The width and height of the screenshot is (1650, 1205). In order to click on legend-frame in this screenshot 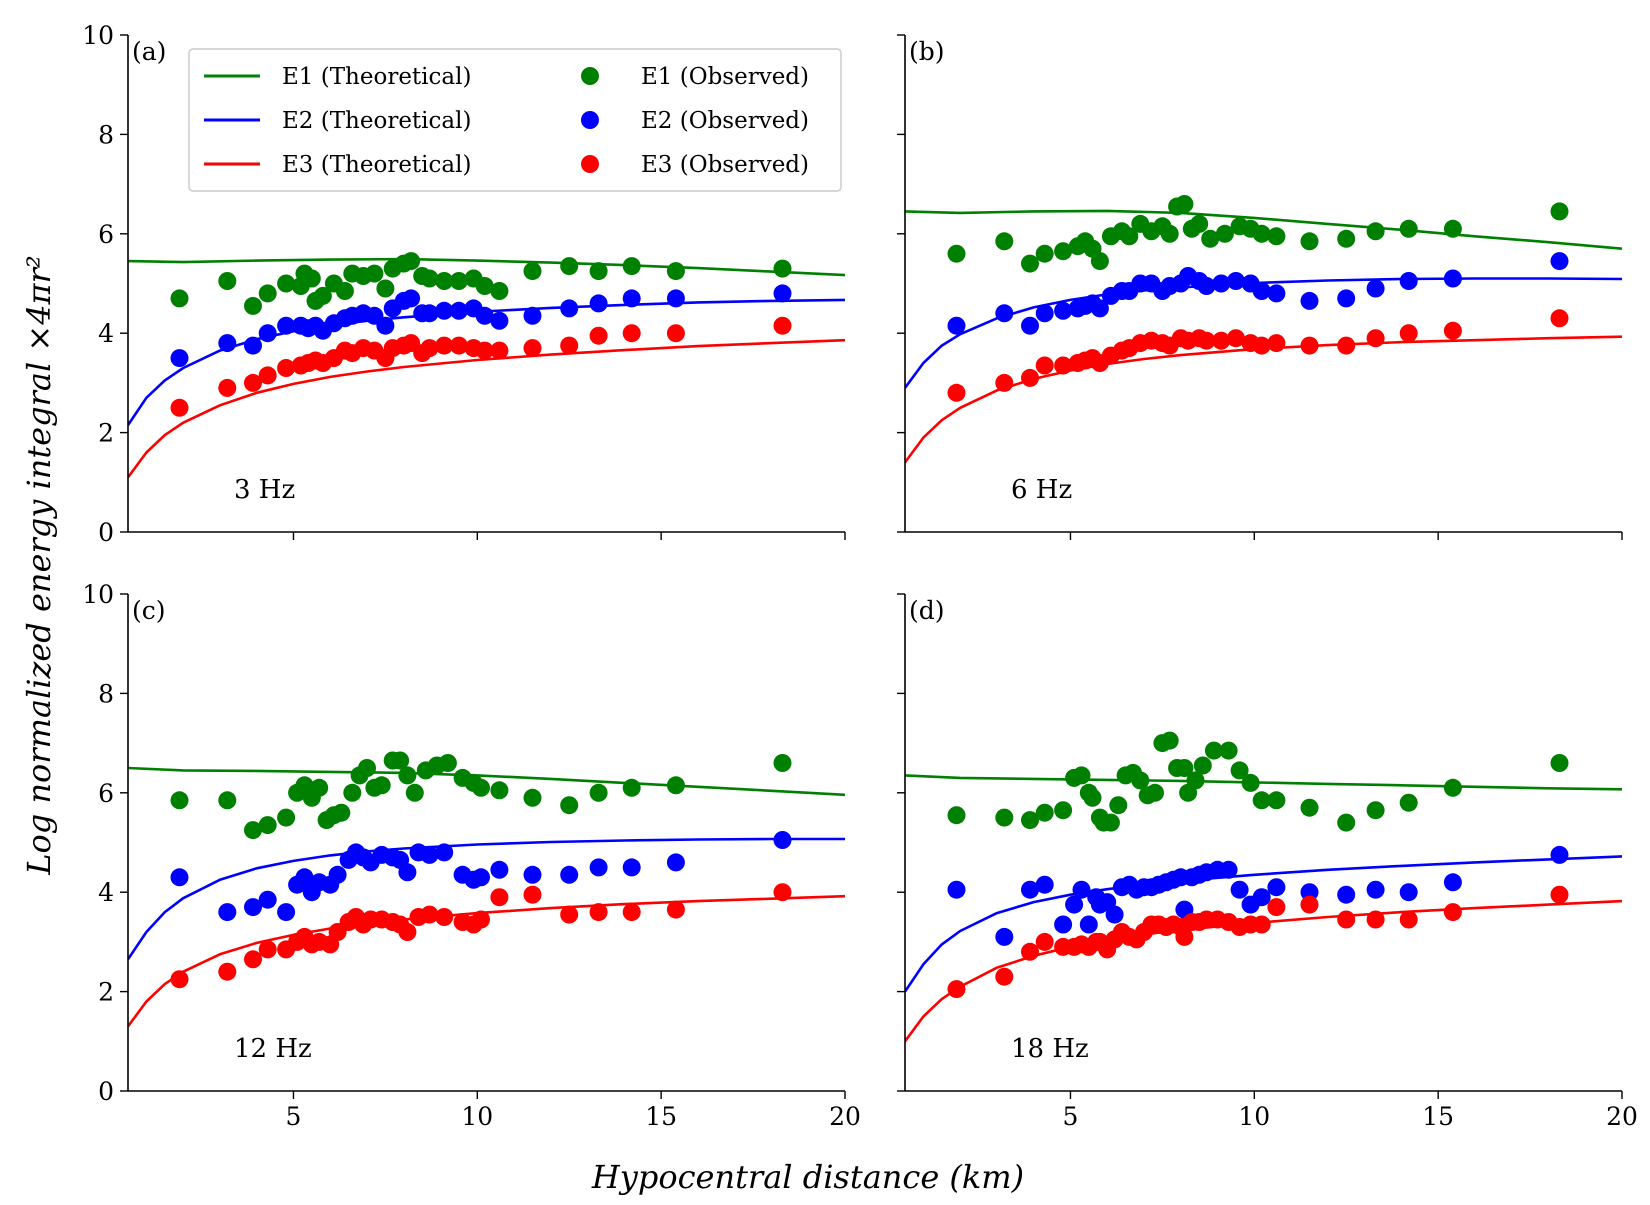, I will do `click(515, 120)`.